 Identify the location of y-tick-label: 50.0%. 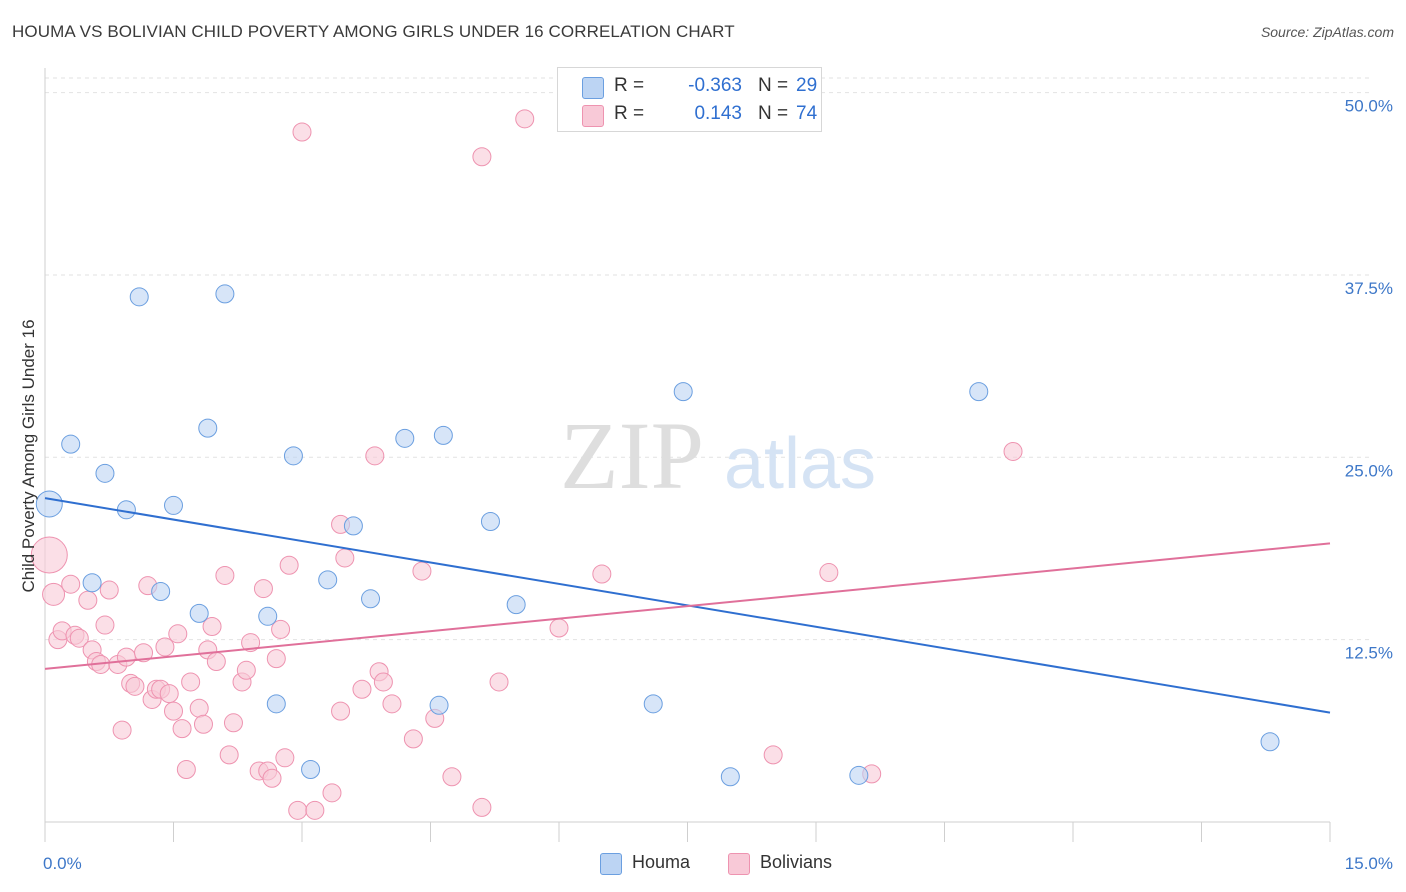
(1369, 106).